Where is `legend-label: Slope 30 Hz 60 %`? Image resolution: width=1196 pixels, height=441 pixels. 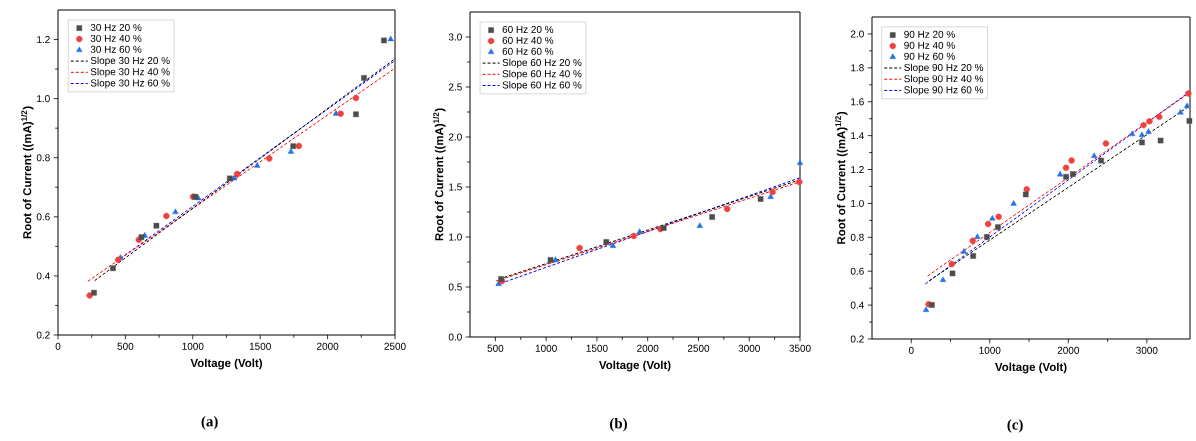
legend-label: Slope 30 Hz 60 % is located at coordinates (130, 84).